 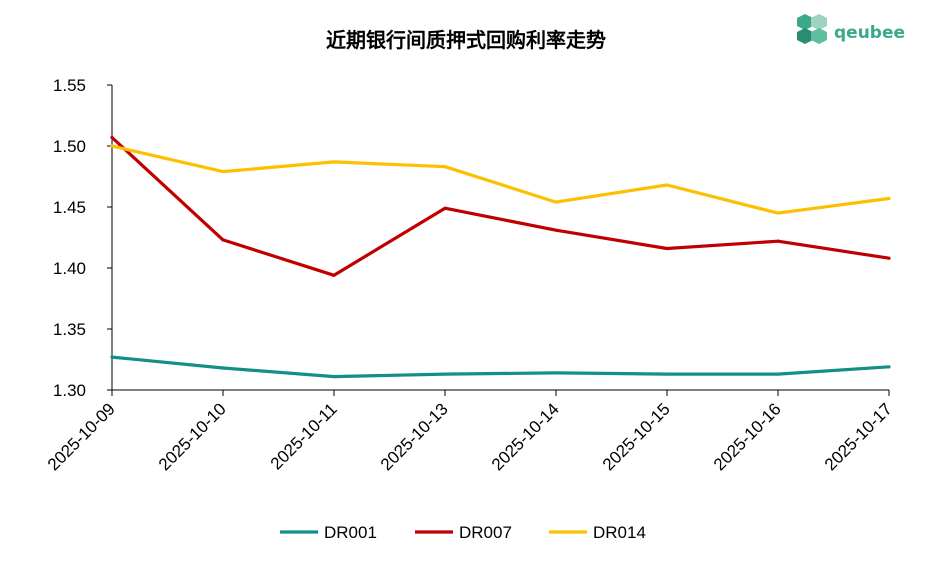 I want to click on series-line-dr001, so click(x=500, y=367).